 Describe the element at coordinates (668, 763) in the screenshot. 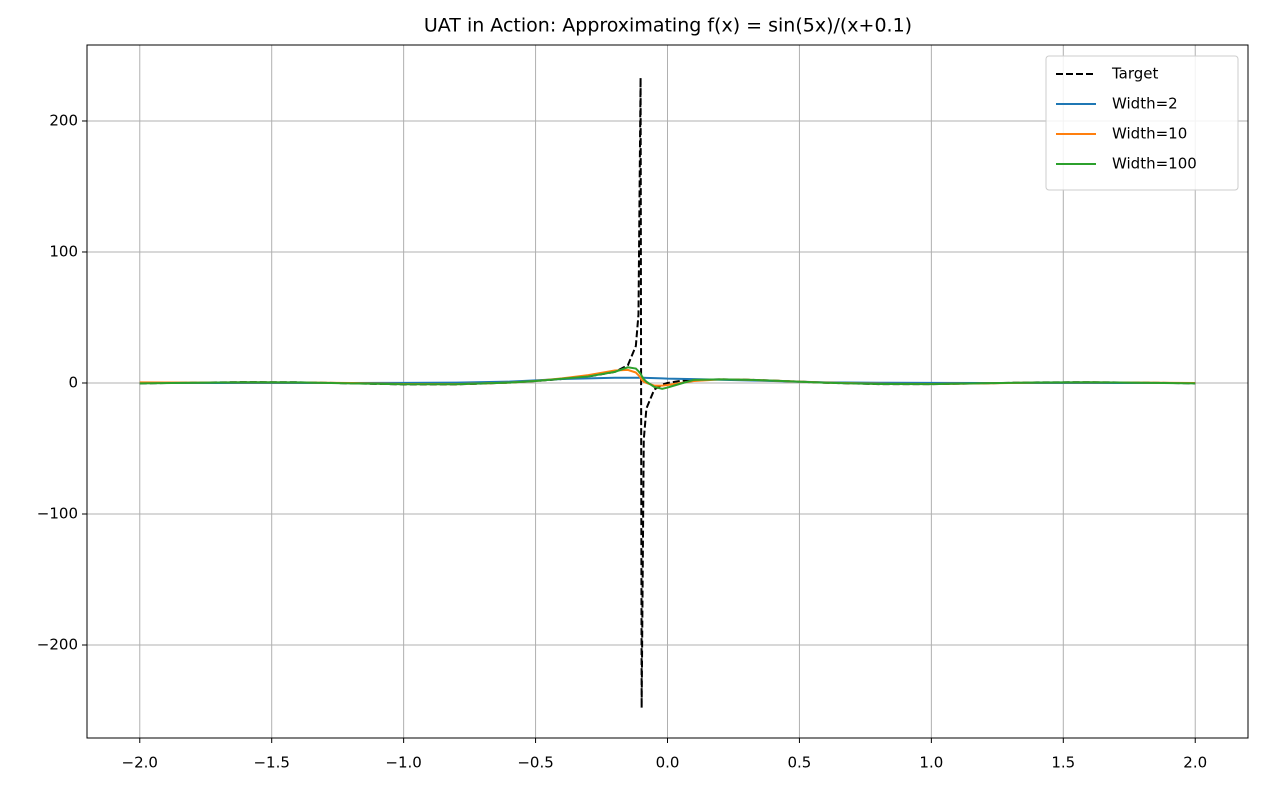

I see `x-tick-label: 0.0` at that location.